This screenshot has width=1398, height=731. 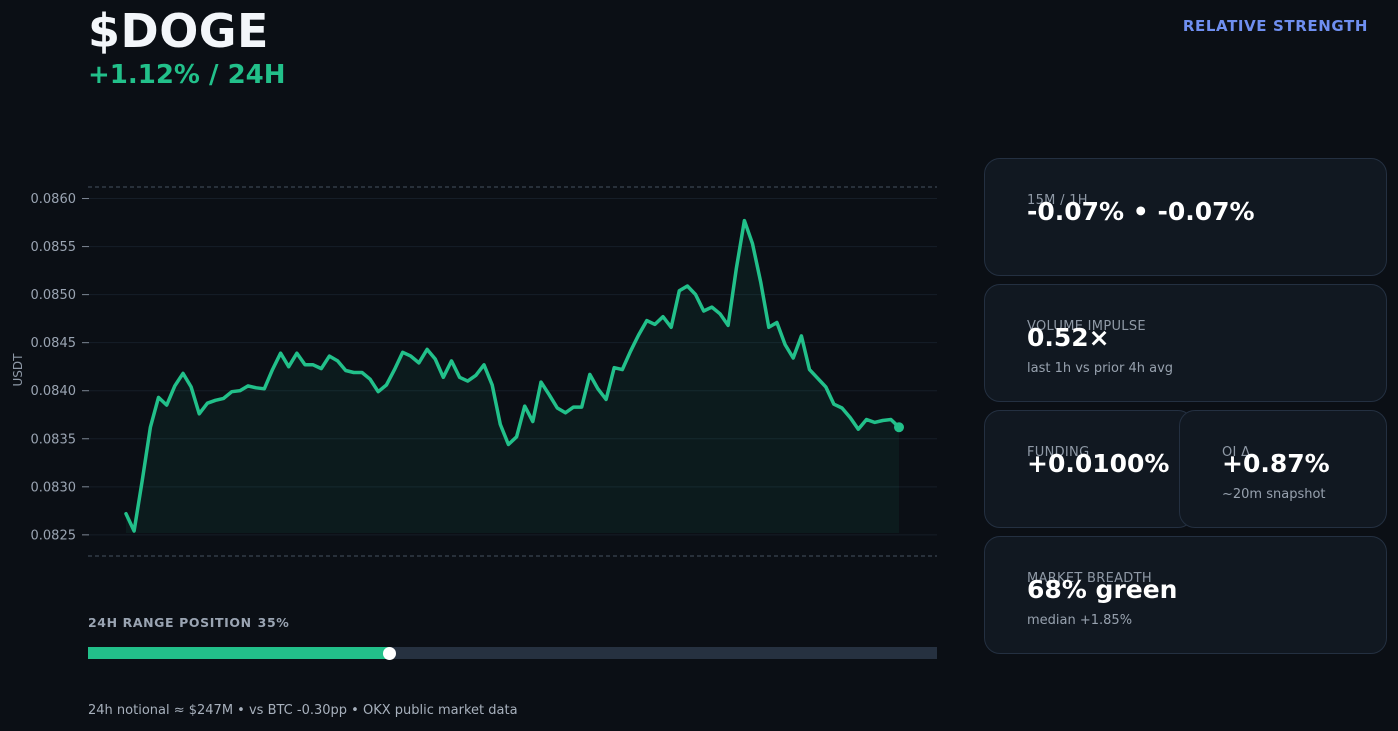 What do you see at coordinates (239, 653) in the screenshot?
I see `range-position-fill` at bounding box center [239, 653].